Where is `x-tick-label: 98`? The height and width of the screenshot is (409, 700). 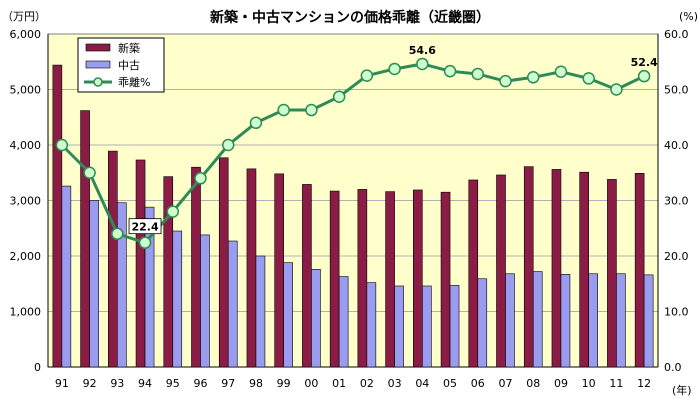 x-tick-label: 98 is located at coordinates (256, 383).